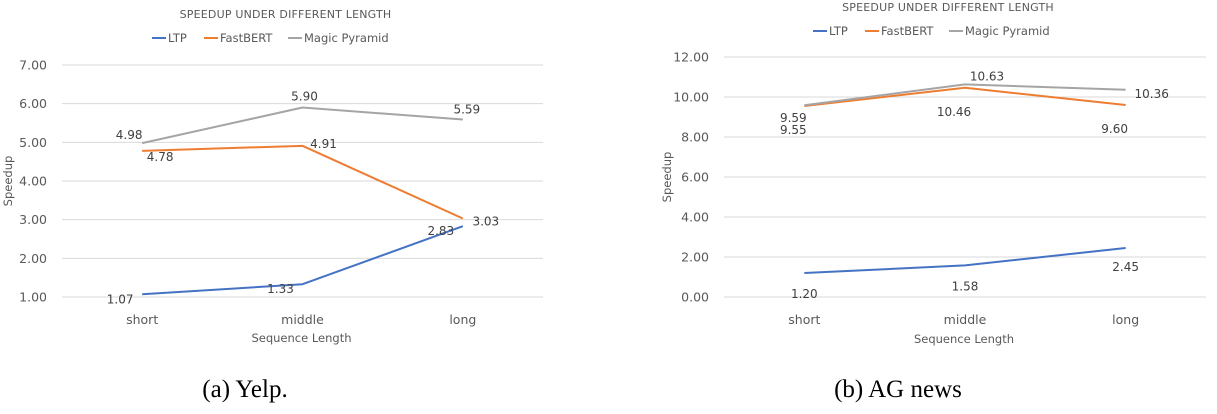 This screenshot has width=1217, height=414. Describe the element at coordinates (1151, 94) in the screenshot. I see `data-label: 10.36` at that location.